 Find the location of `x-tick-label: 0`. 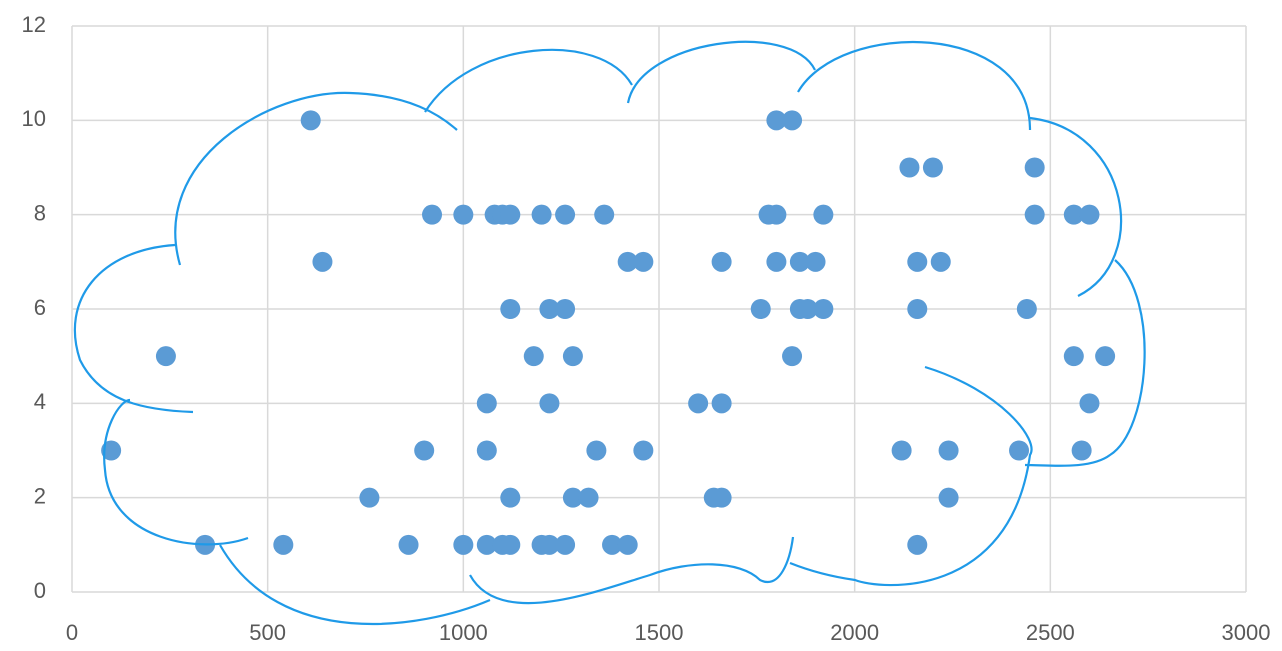

x-tick-label: 0 is located at coordinates (72, 632).